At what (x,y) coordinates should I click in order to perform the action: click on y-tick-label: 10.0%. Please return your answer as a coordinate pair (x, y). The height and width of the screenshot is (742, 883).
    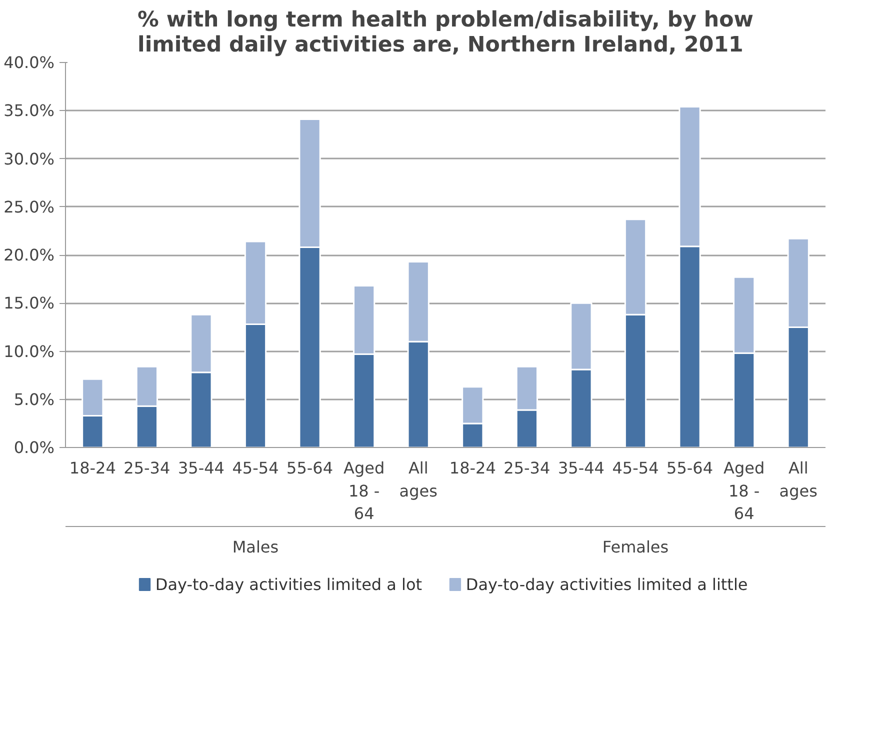
    Looking at the image, I should click on (29, 351).